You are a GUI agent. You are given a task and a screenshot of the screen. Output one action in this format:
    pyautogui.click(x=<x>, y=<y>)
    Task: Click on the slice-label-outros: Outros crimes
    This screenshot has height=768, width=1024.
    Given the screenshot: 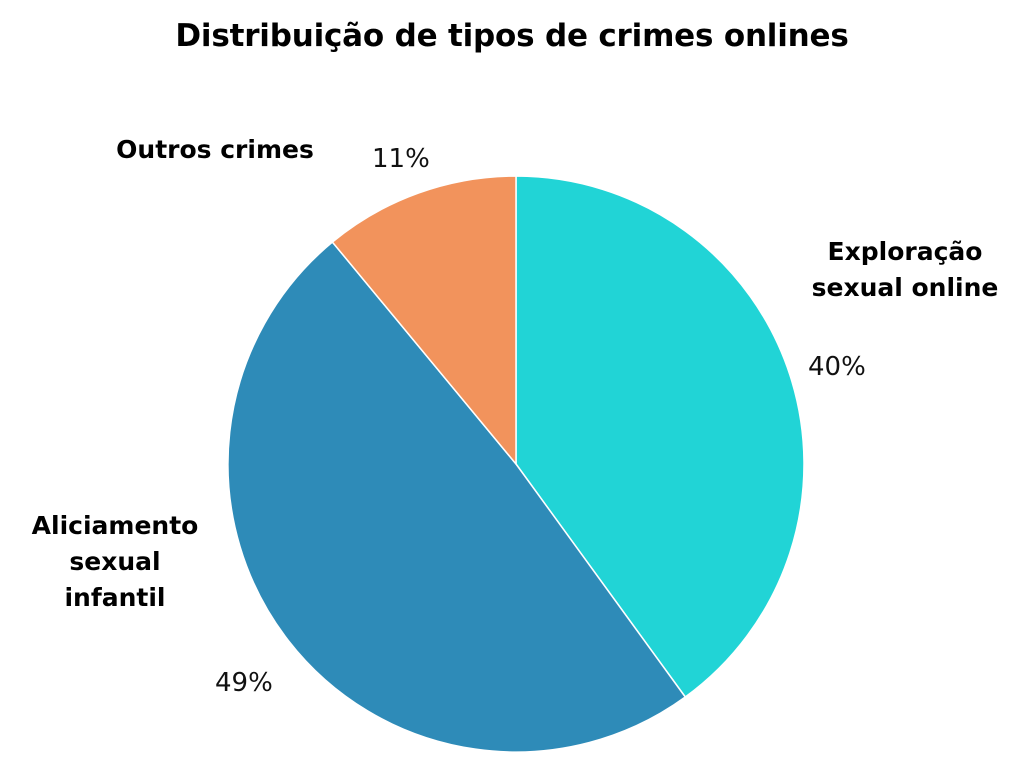 What is the action you would take?
    pyautogui.click(x=215, y=150)
    